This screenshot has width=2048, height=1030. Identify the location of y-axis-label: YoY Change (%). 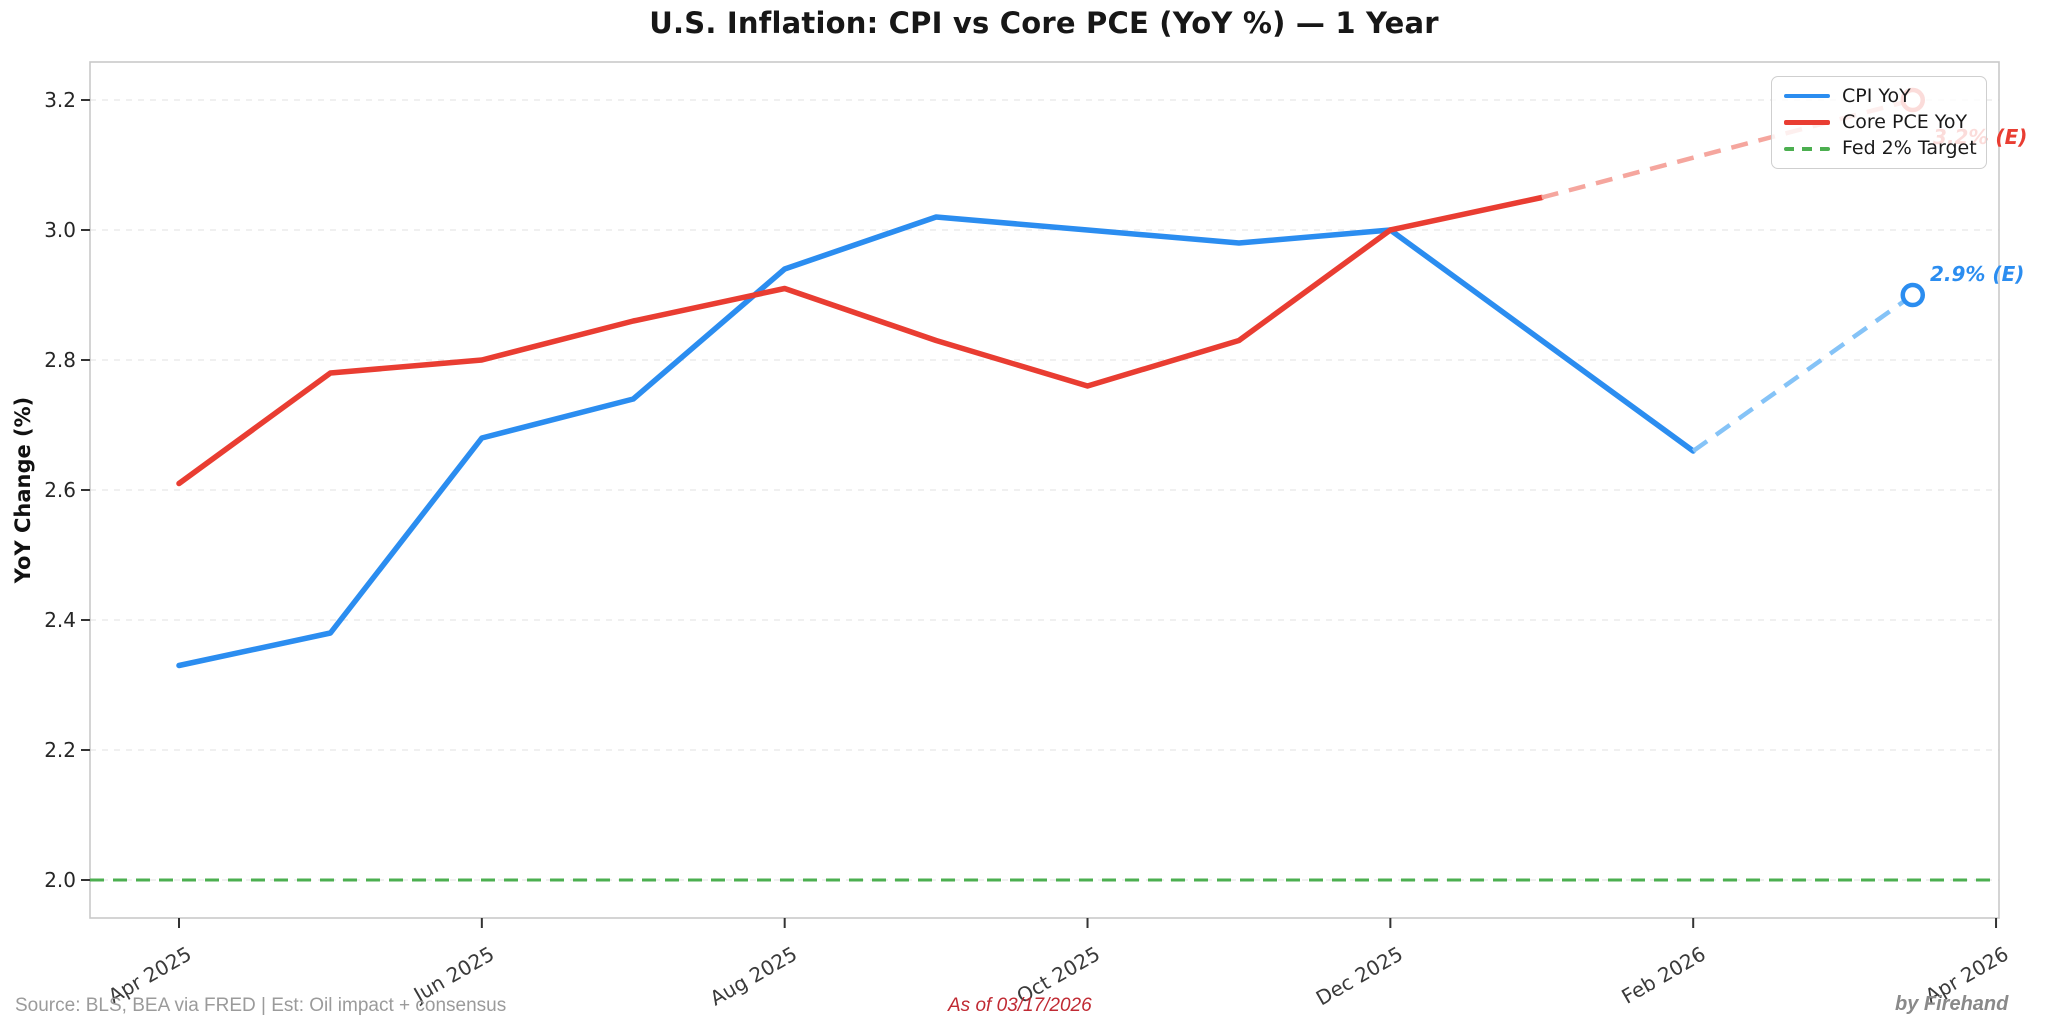
(23, 491).